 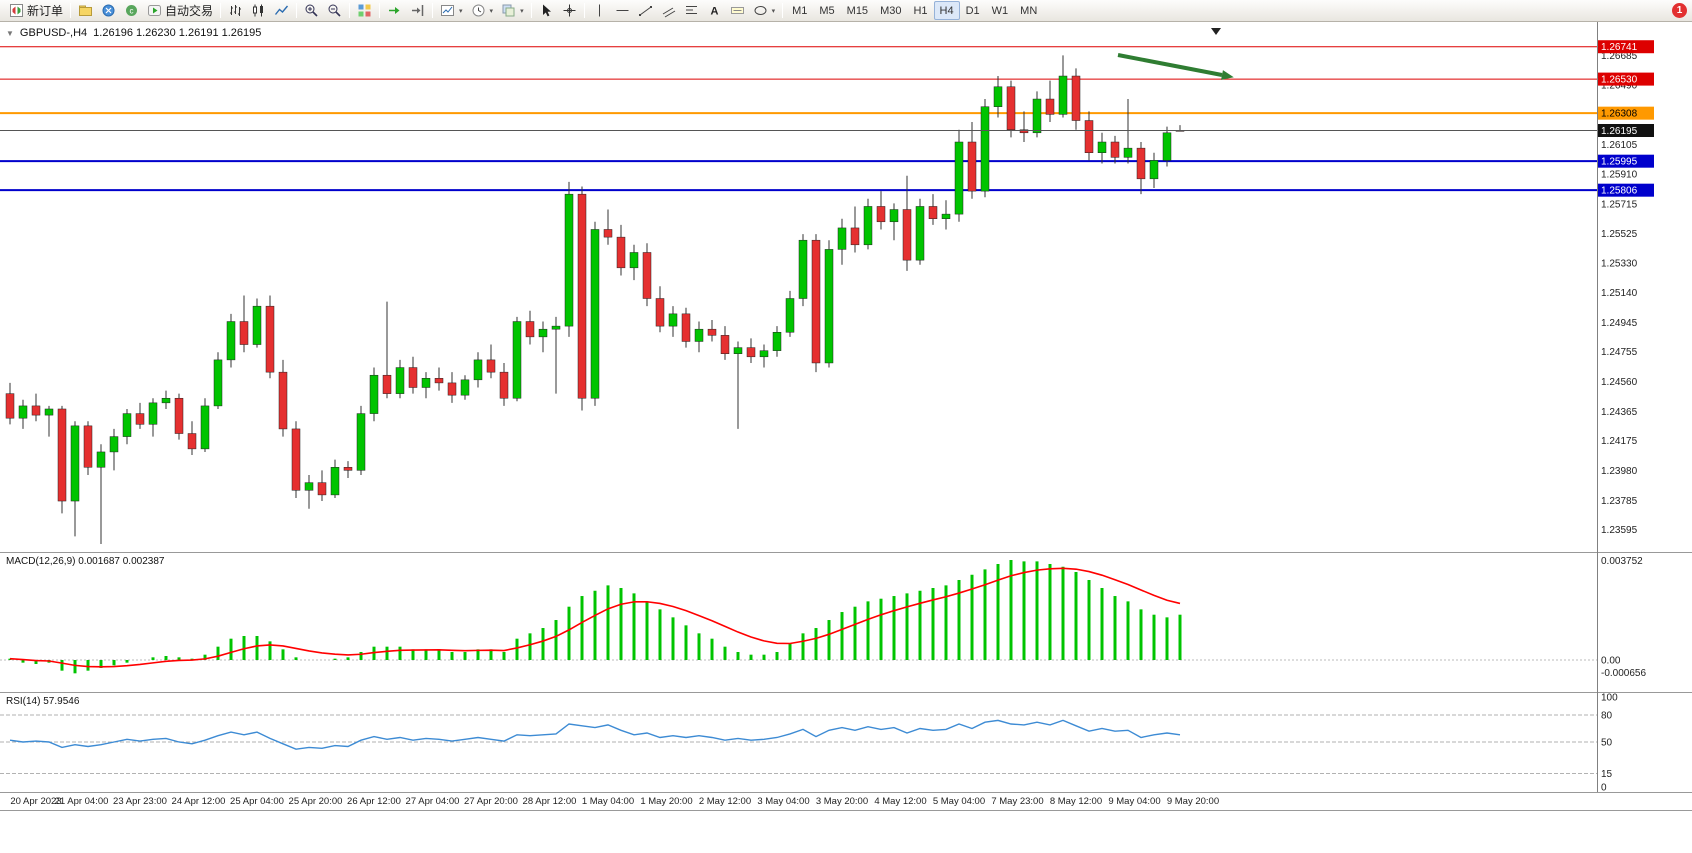 What do you see at coordinates (447, 10) in the screenshot?
I see `new-chart-icon` at bounding box center [447, 10].